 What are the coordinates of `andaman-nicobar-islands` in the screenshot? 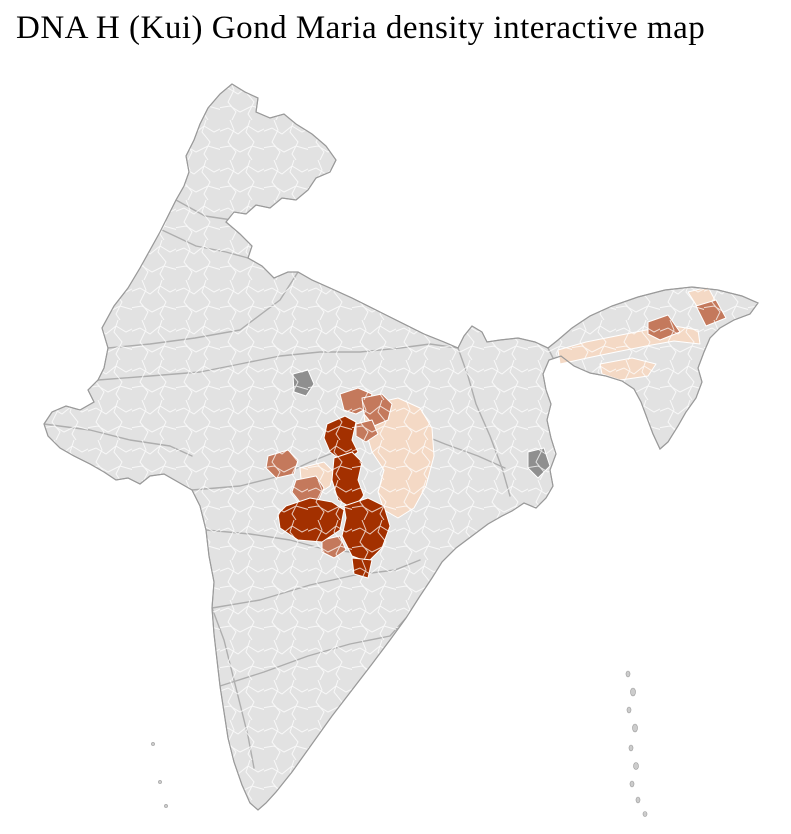 It's located at (636, 743).